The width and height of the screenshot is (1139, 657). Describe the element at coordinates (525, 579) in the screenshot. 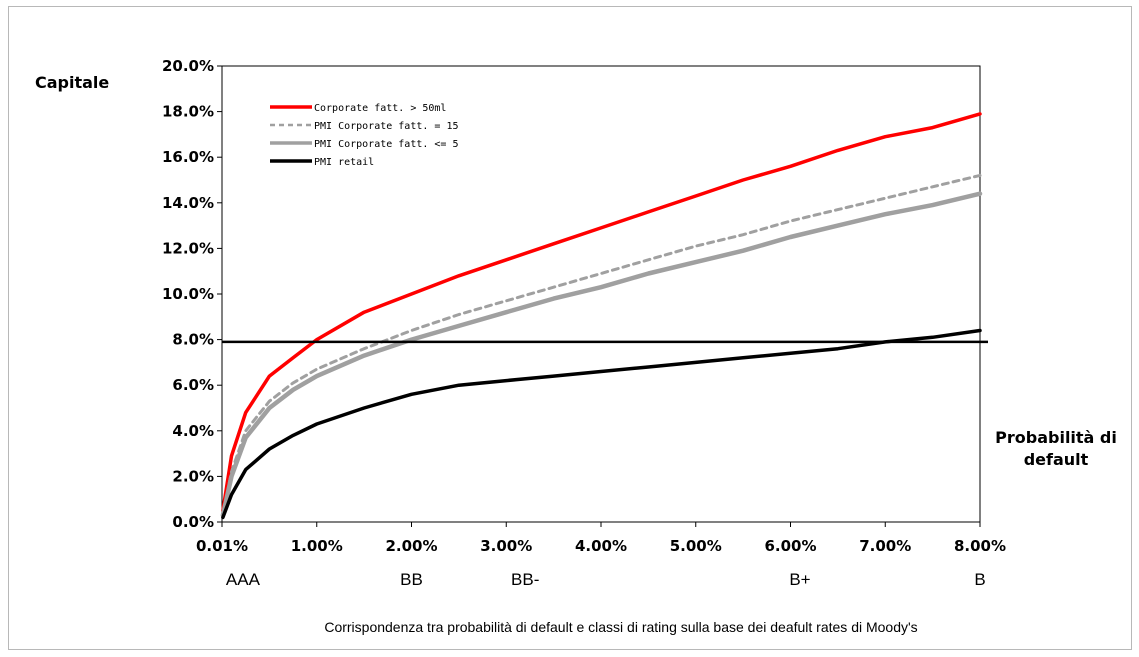

I see `rating-label: BB-` at that location.